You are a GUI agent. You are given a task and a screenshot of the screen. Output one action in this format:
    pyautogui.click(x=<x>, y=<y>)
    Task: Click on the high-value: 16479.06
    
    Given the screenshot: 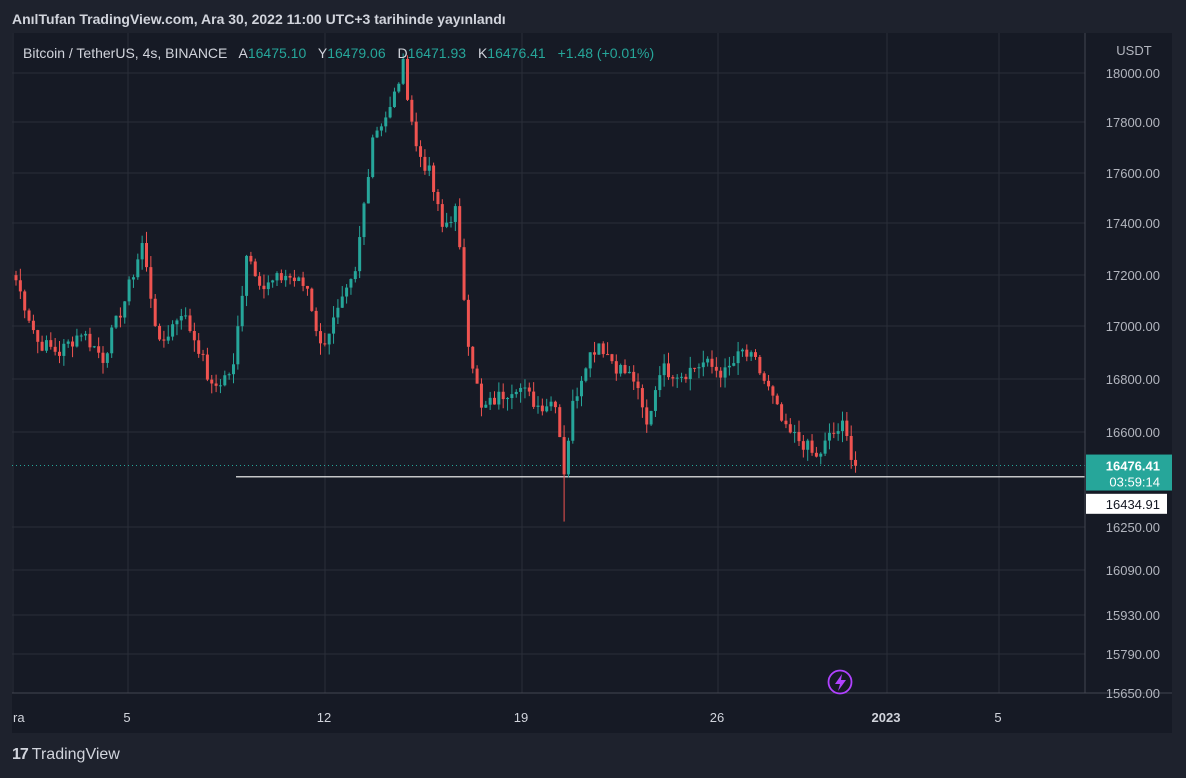 What is the action you would take?
    pyautogui.click(x=356, y=53)
    